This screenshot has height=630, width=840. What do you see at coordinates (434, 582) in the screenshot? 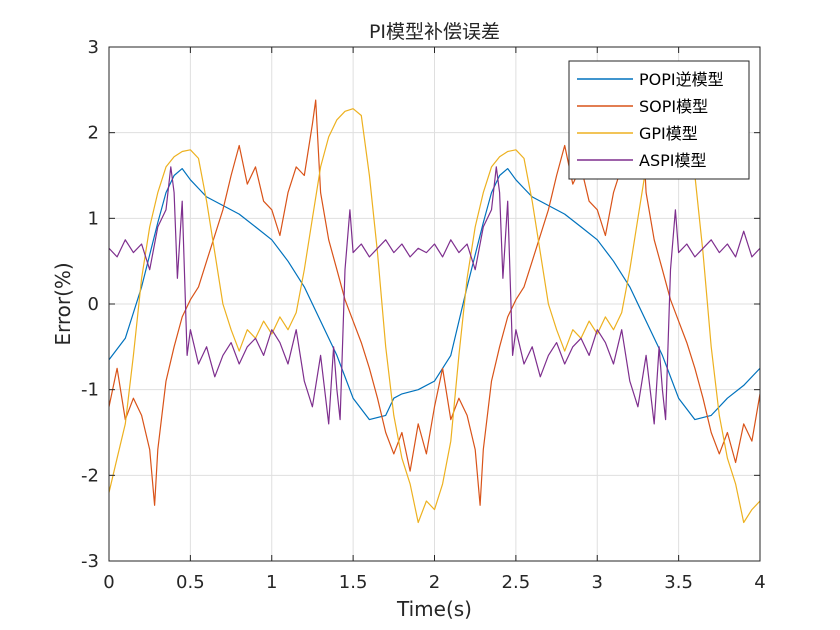
I see `x-tick-label: 2` at bounding box center [434, 582].